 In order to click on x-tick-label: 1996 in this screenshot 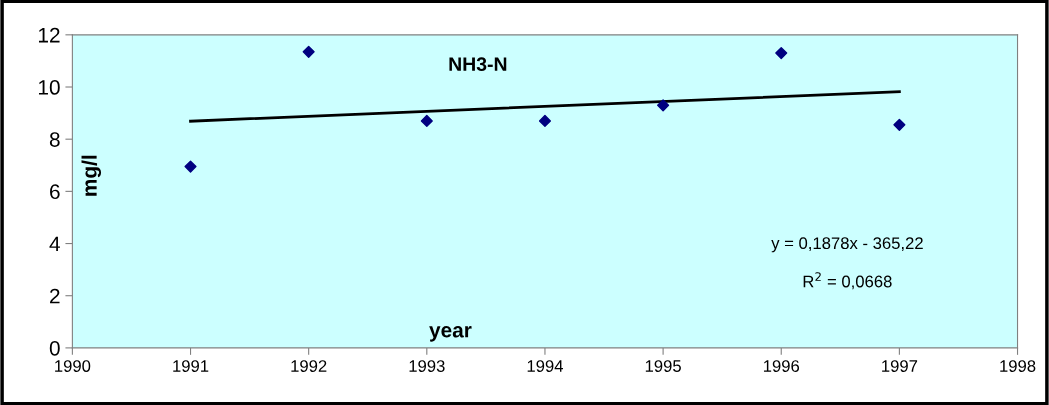, I will do `click(781, 366)`.